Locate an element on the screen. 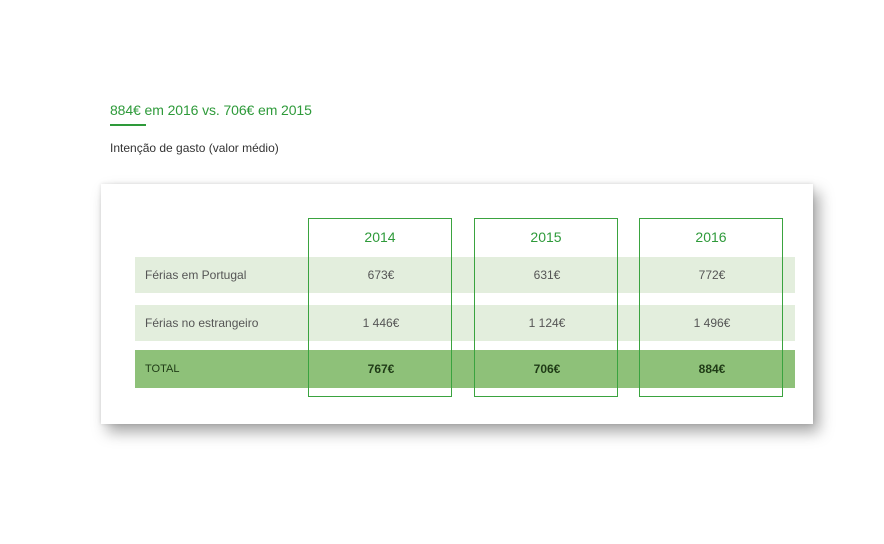 Image resolution: width=884 pixels, height=544 pixels. column-frame-2016 is located at coordinates (711, 307).